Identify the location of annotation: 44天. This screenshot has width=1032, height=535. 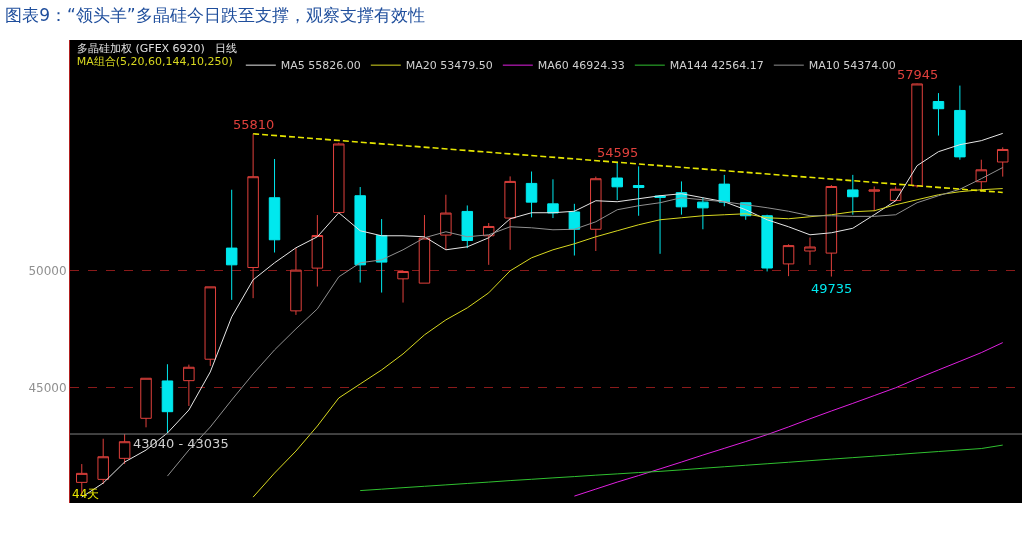
(86, 494).